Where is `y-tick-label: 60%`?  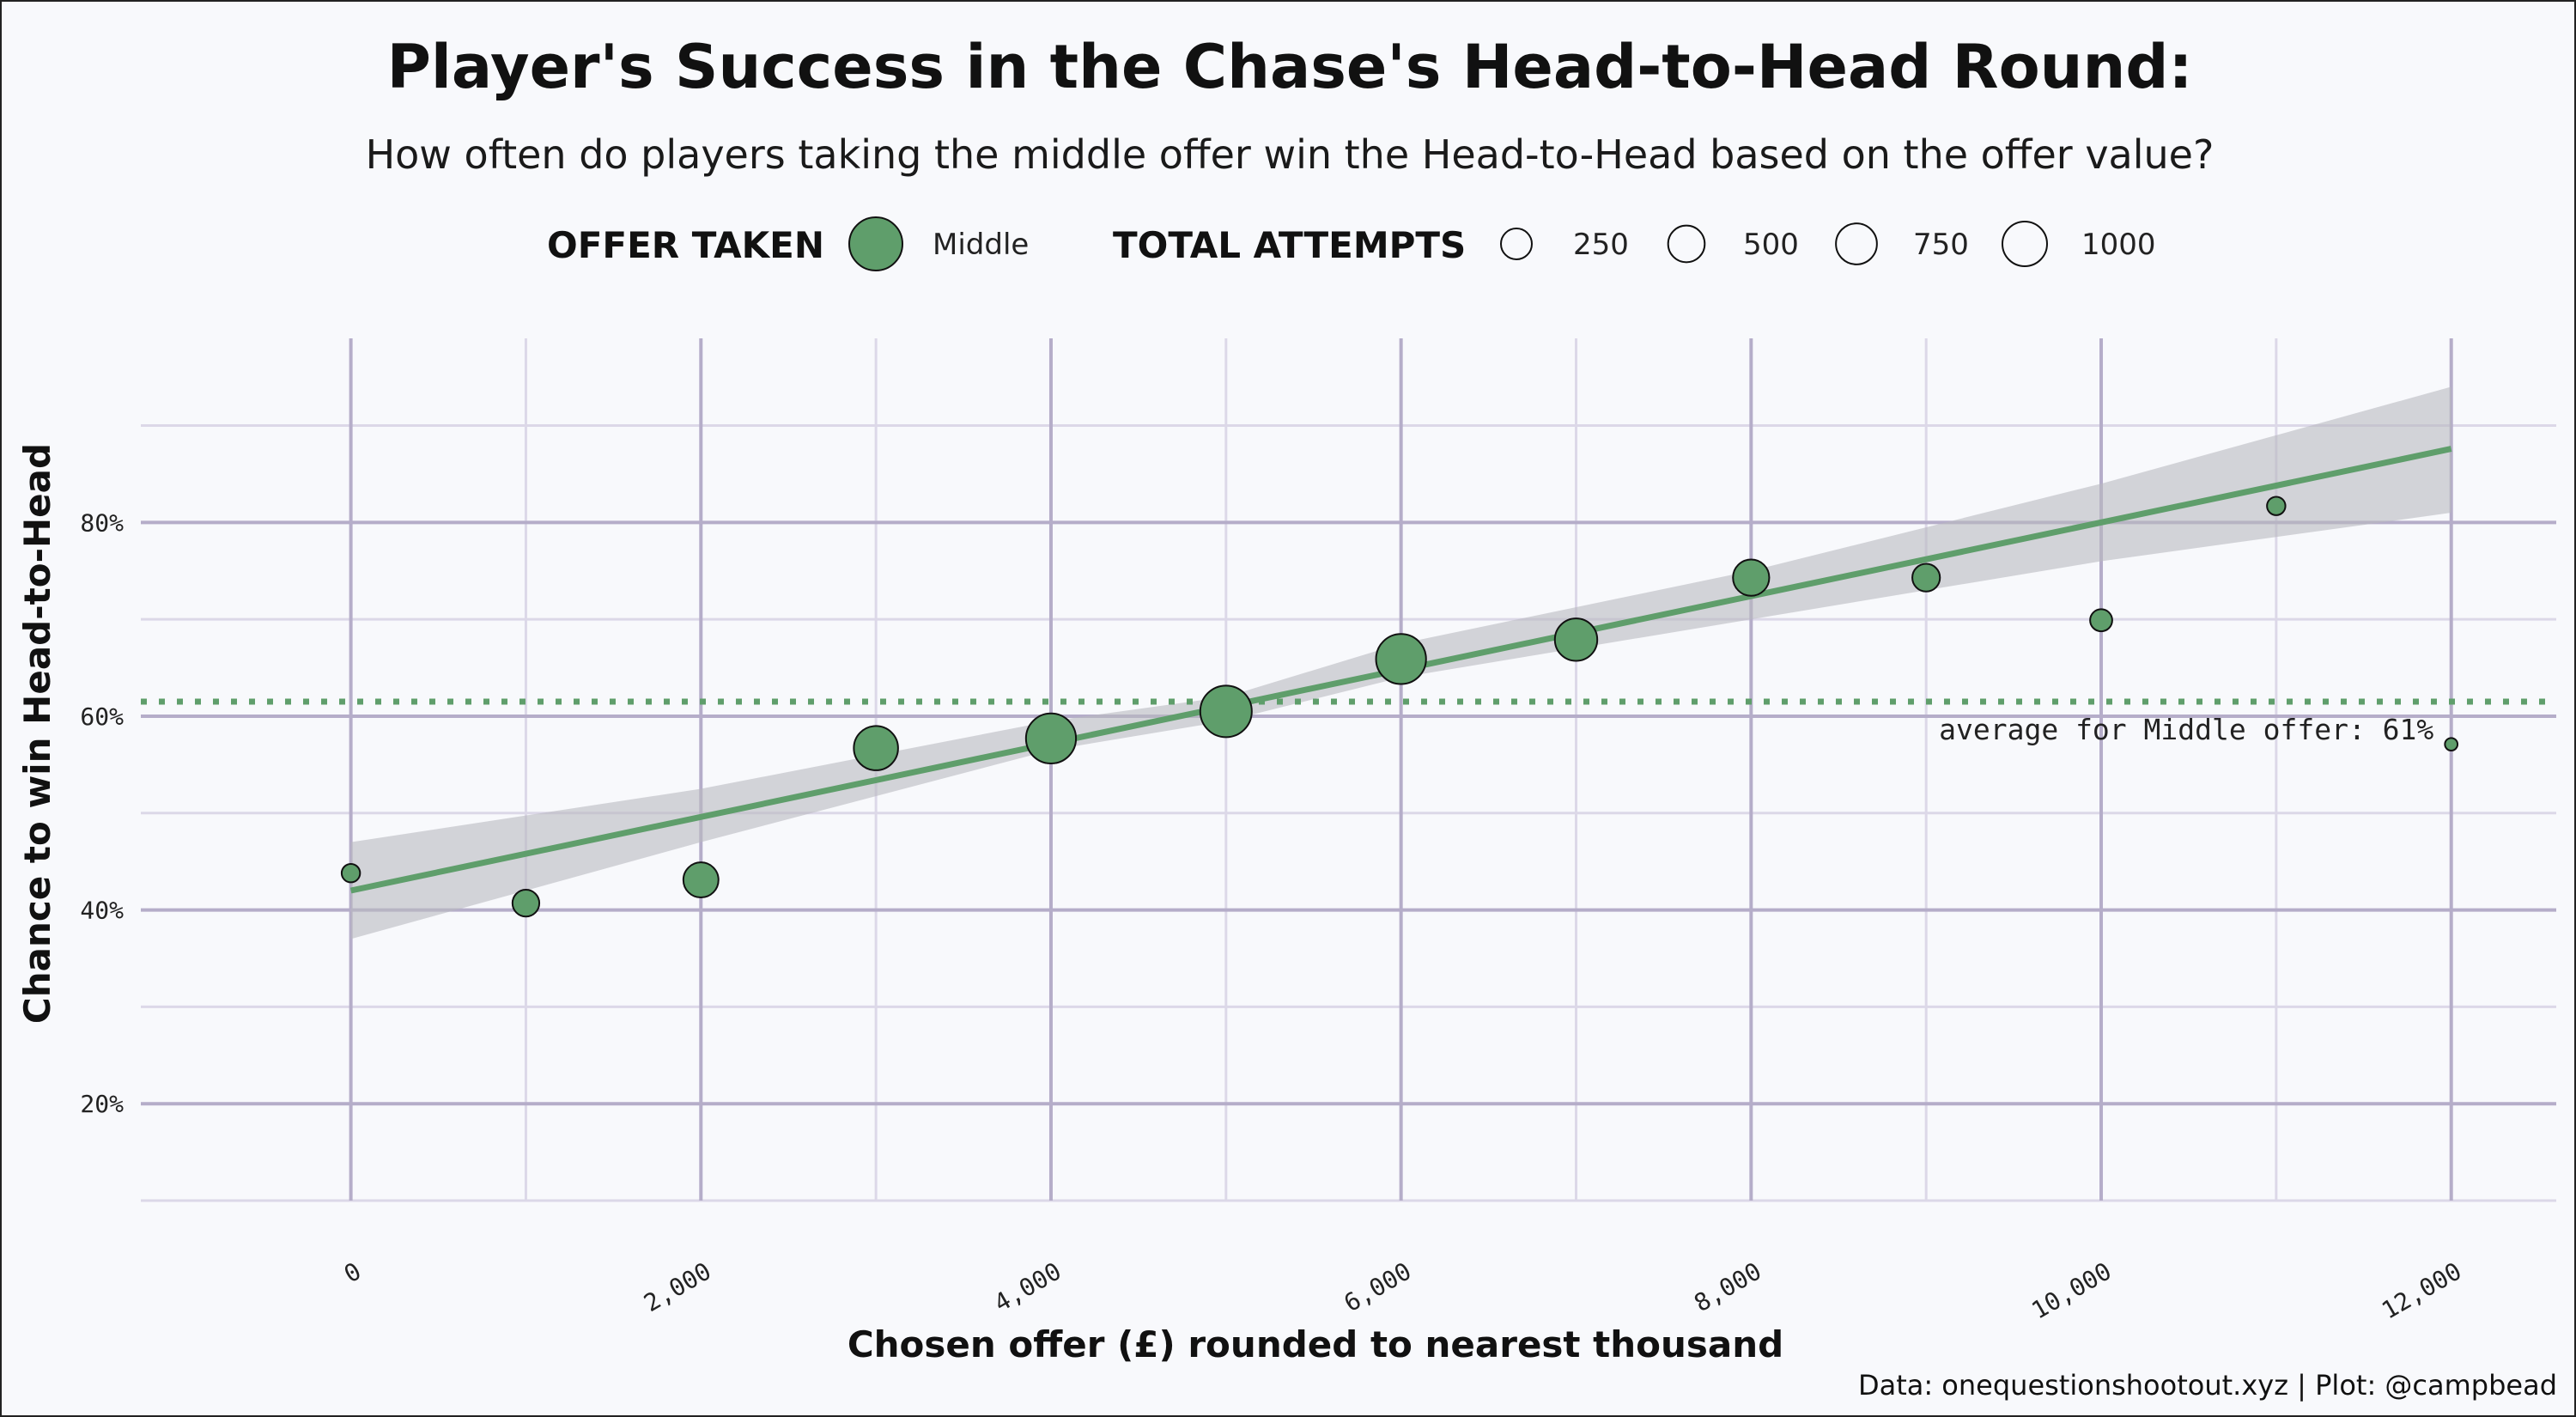 y-tick-label: 60% is located at coordinates (102, 716).